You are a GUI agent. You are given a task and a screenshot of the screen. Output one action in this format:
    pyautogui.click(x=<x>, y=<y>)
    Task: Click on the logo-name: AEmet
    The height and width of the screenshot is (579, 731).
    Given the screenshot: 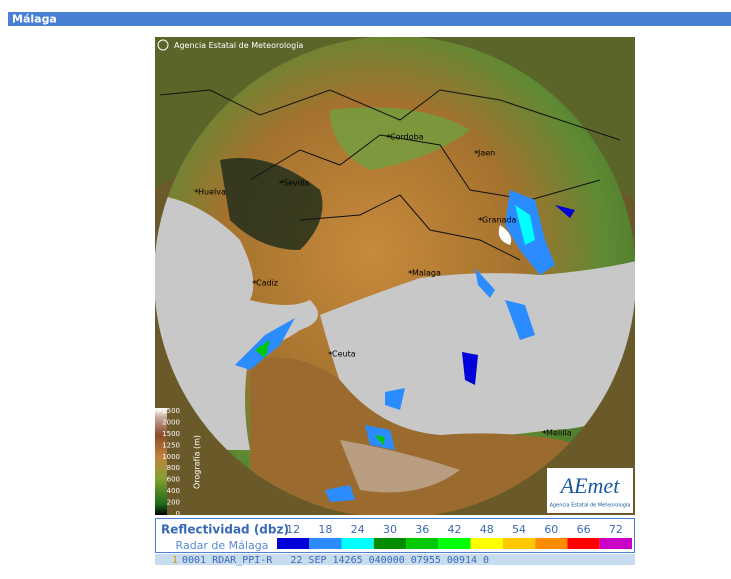 What is the action you would take?
    pyautogui.click(x=590, y=485)
    